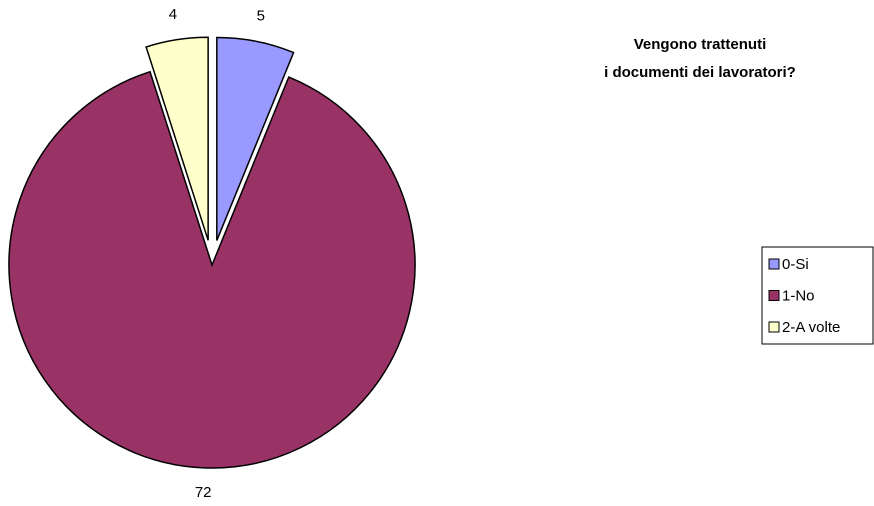 This screenshot has height=506, width=874. What do you see at coordinates (700, 44) in the screenshot?
I see `chart-title: Vengono trattenuti` at bounding box center [700, 44].